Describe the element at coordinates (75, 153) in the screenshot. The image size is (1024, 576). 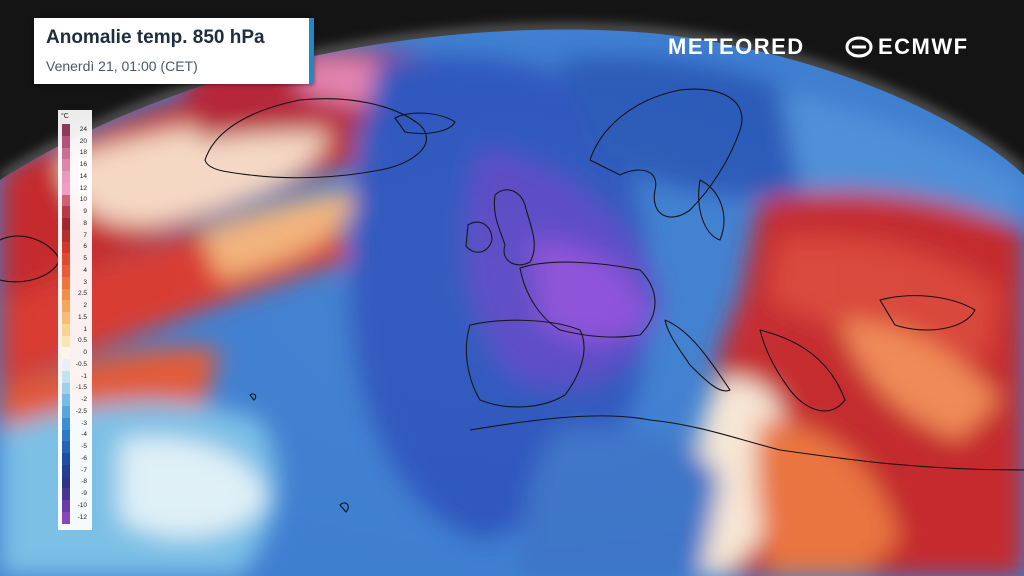
I see `legend-step: 18` at that location.